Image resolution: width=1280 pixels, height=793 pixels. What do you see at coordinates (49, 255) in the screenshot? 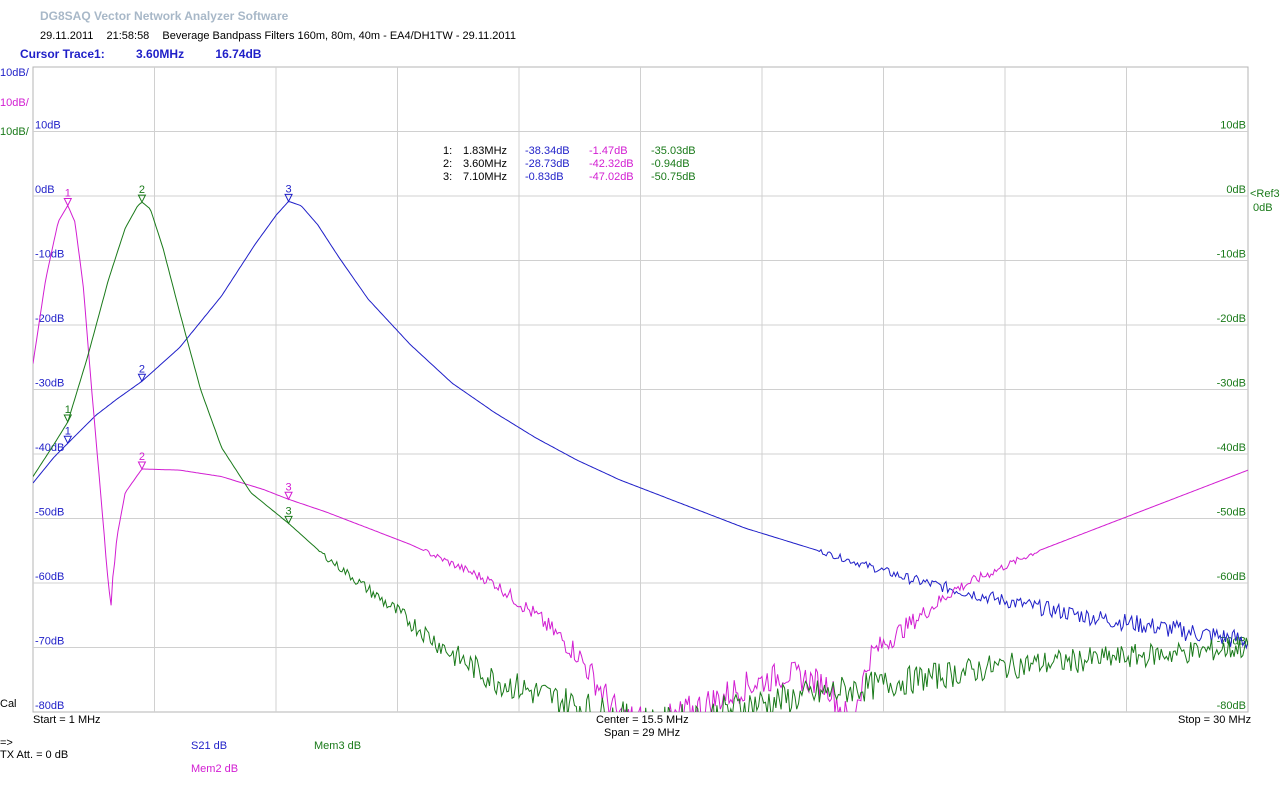
I see `y-tick-label-left: -10dB` at bounding box center [49, 255].